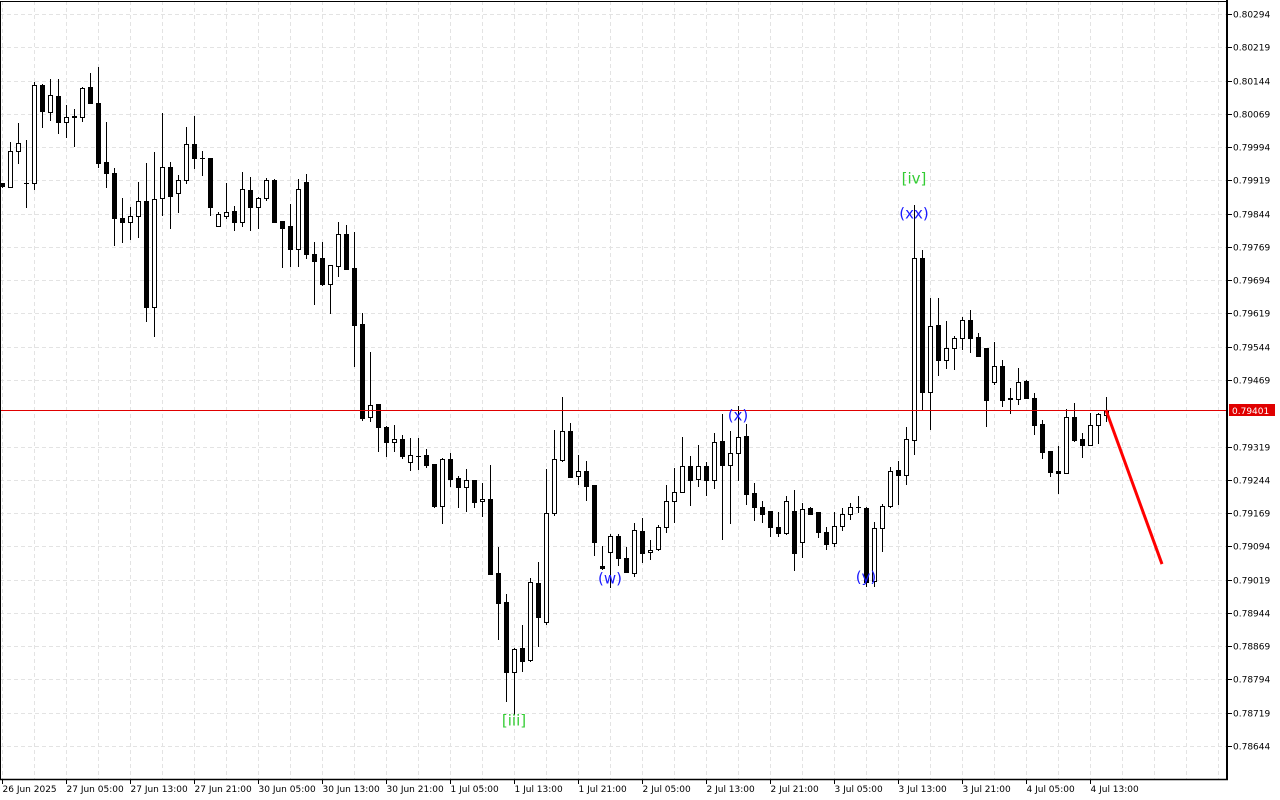  I want to click on y-tick-label: 0.78794, so click(1251, 681).